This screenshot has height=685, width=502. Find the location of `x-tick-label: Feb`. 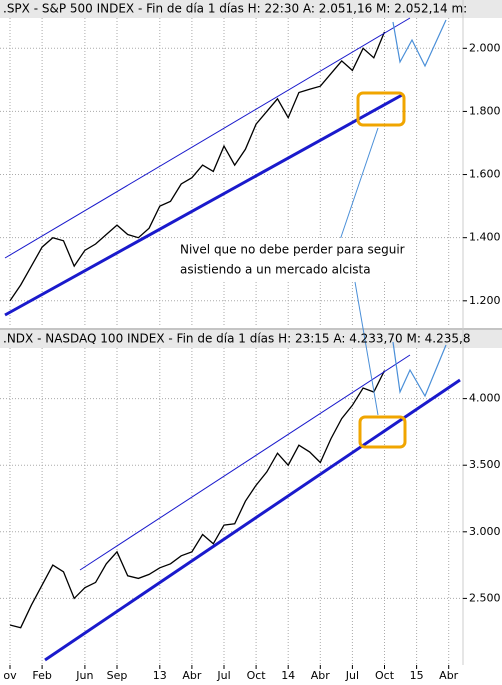

x-tick-label: Feb is located at coordinates (41, 675).